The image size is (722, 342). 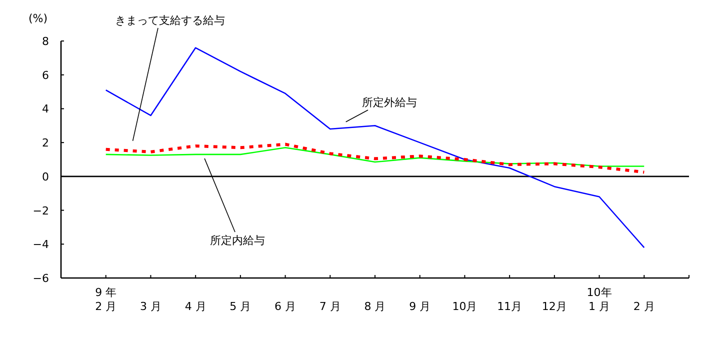 I want to click on ytick: −2, so click(x=40, y=211).